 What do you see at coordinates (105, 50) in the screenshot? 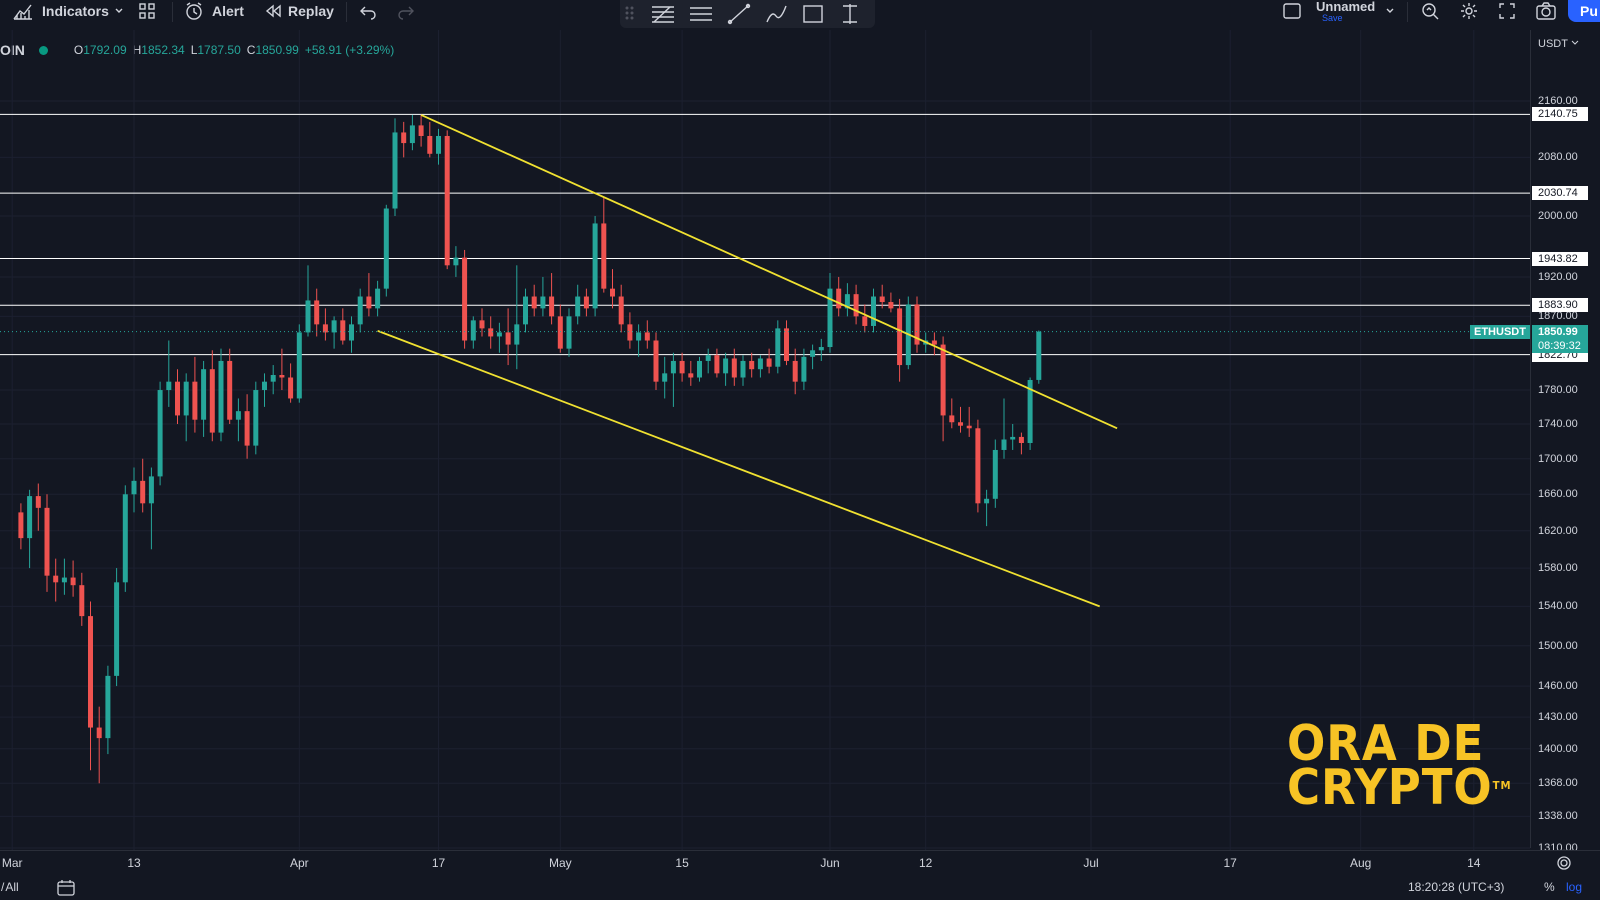
I see `open-value: 1792.09` at bounding box center [105, 50].